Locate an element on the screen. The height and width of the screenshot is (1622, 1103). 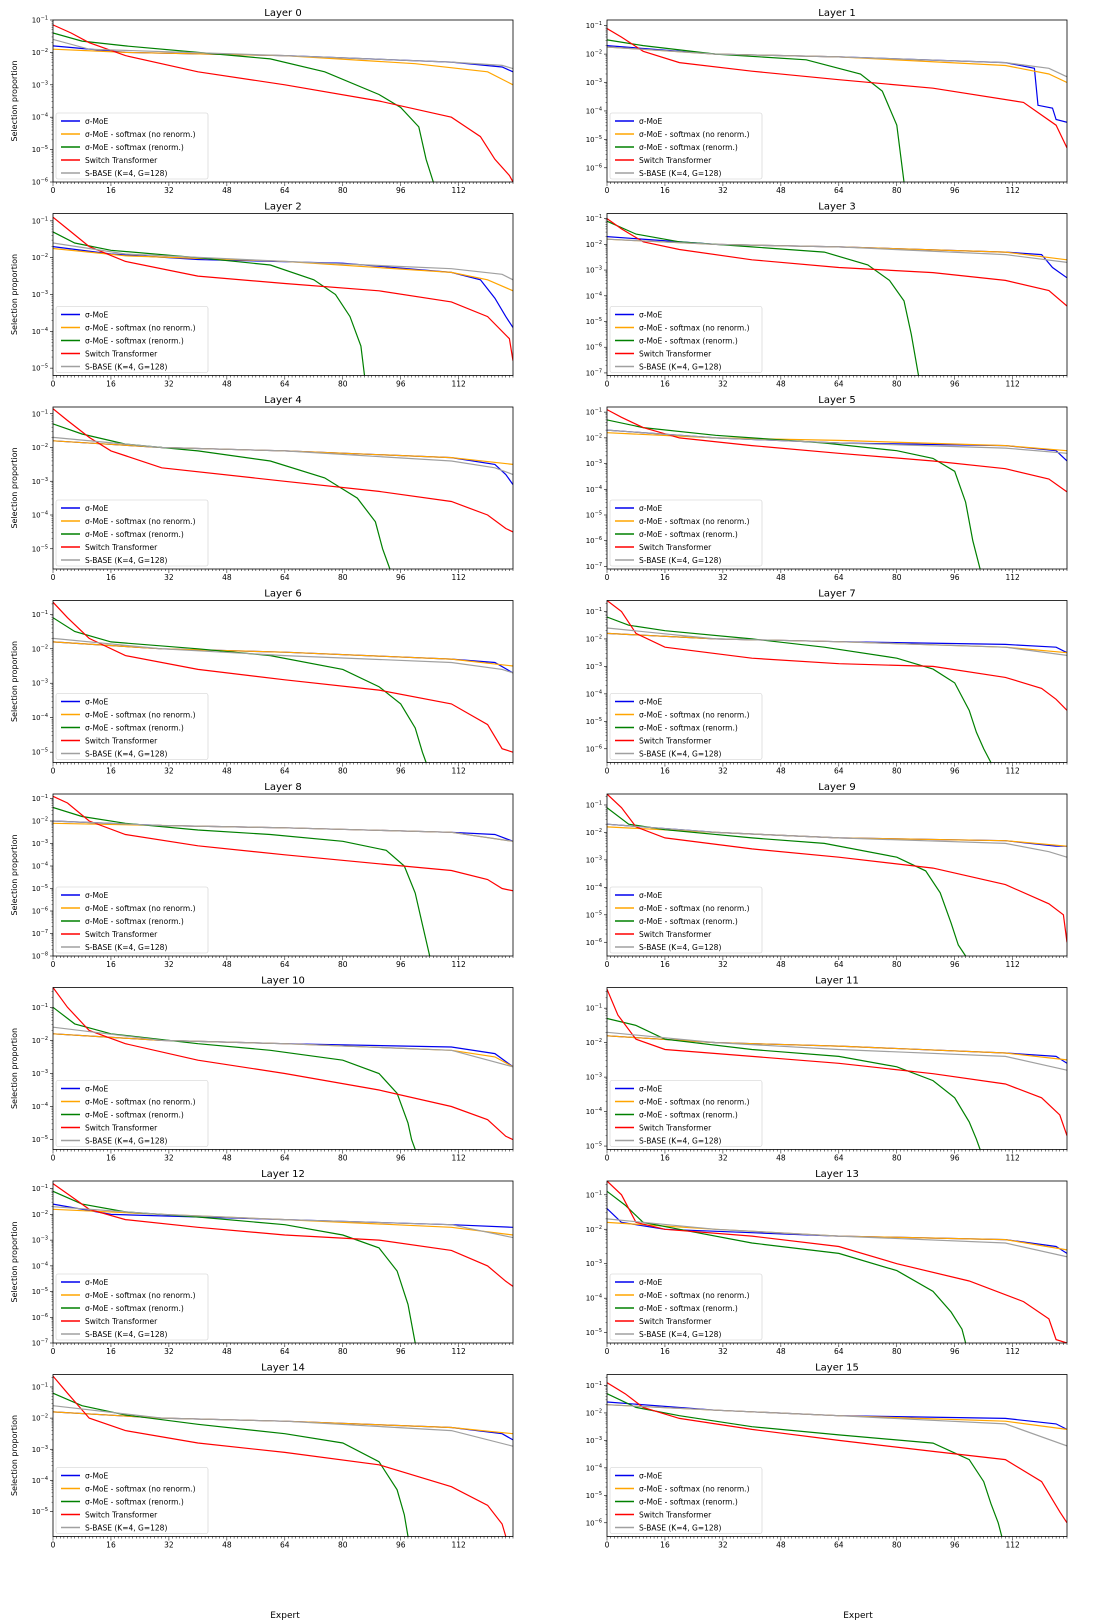
y-axis-label: Selection proportion is located at coordinates (14, 294).